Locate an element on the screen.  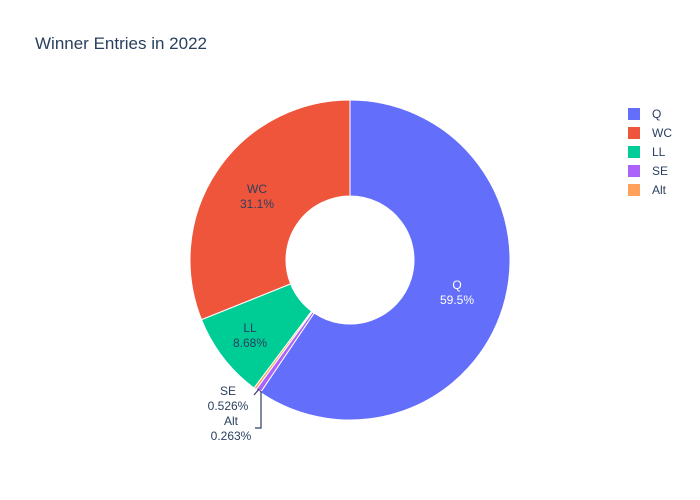
slice-label-se: SE is located at coordinates (228, 391).